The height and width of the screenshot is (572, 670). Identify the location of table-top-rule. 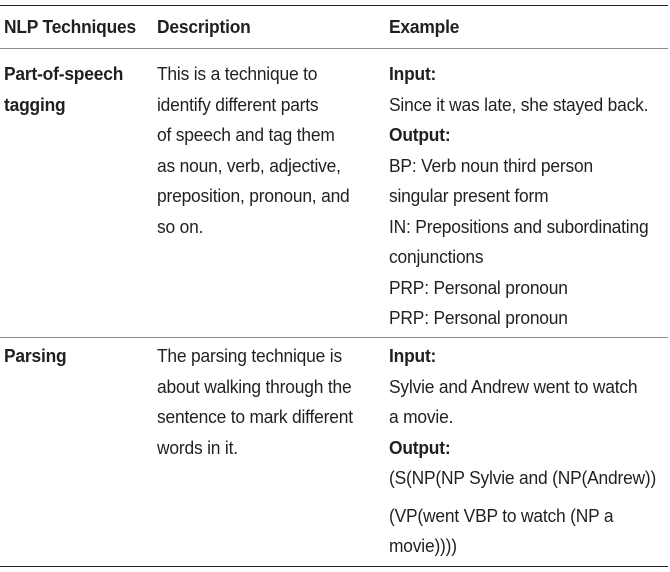
(334, 5).